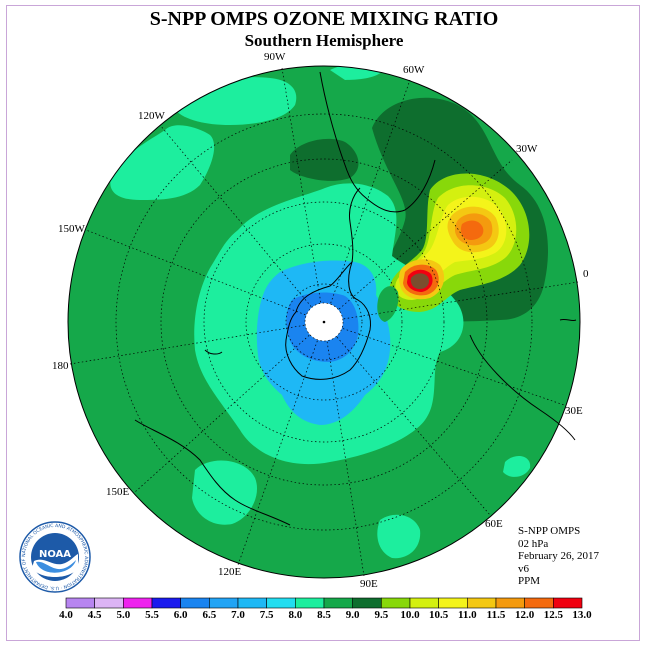 The height and width of the screenshot is (648, 648). What do you see at coordinates (533, 543) in the screenshot?
I see `pressure-level-label: 02 hPa` at bounding box center [533, 543].